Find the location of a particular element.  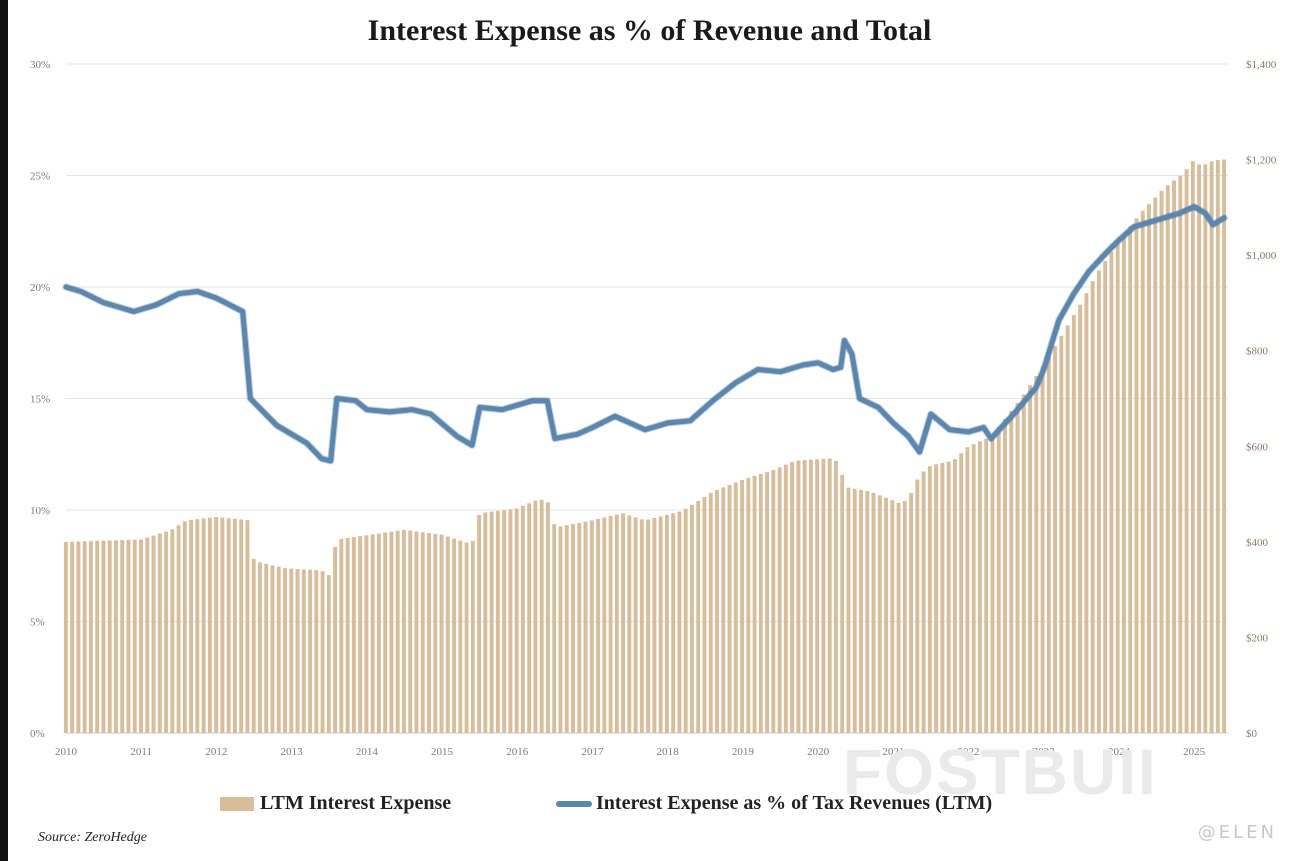

legend-label-bars: LTM Interest Expense is located at coordinates (356, 803).